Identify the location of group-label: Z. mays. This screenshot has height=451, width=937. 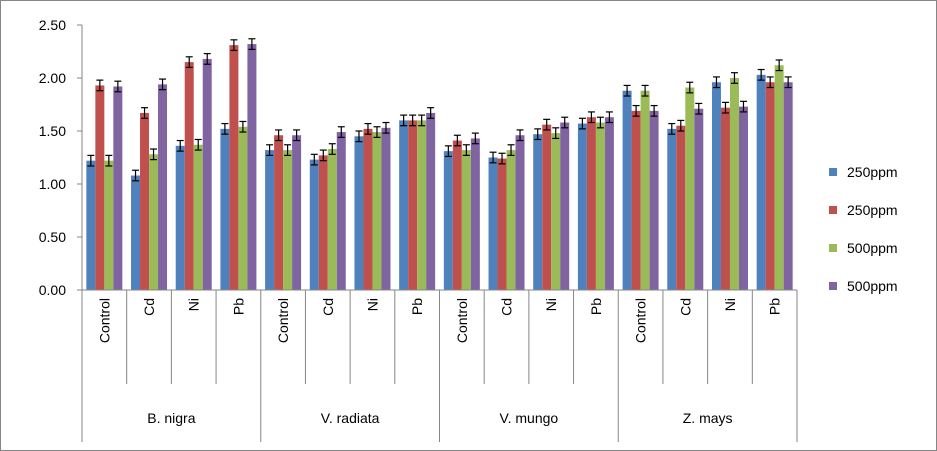
(708, 418).